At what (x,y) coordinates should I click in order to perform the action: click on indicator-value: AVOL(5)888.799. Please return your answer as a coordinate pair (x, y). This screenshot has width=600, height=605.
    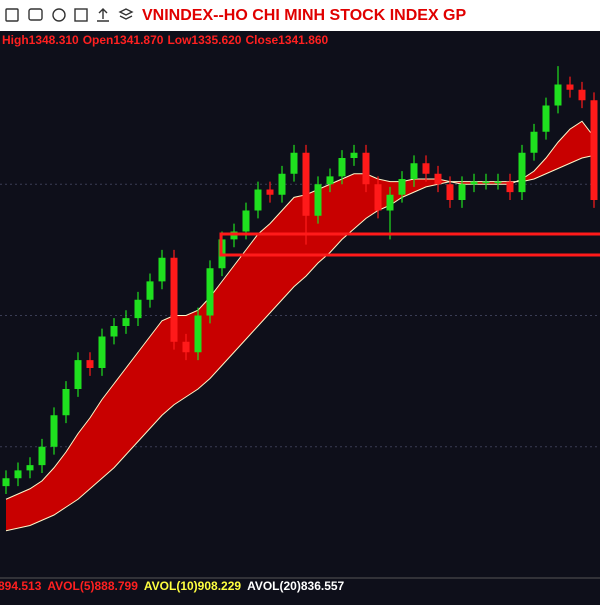
    Looking at the image, I should click on (92, 586).